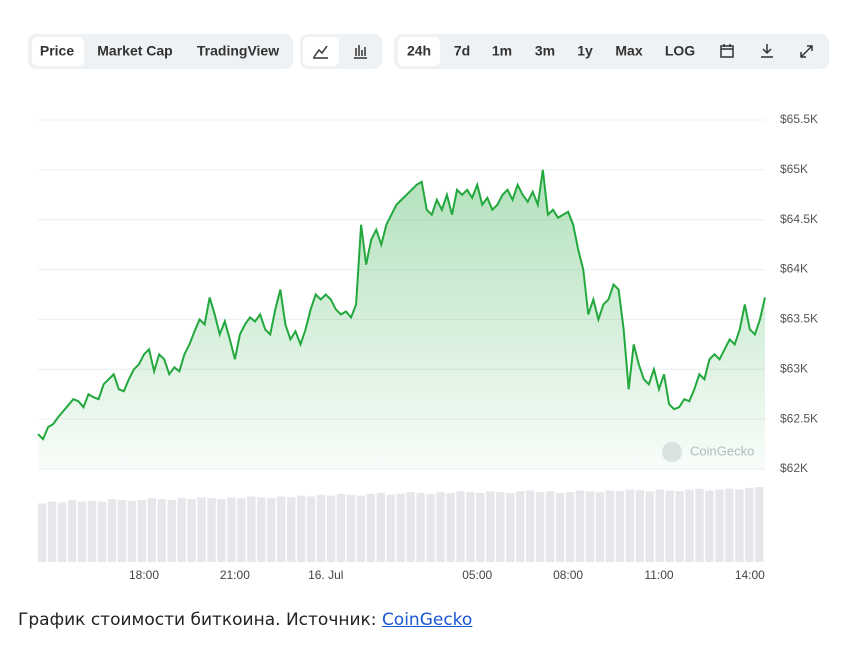 The width and height of the screenshot is (843, 653). Describe the element at coordinates (799, 119) in the screenshot. I see `y-tick-label: $65.5K` at that location.